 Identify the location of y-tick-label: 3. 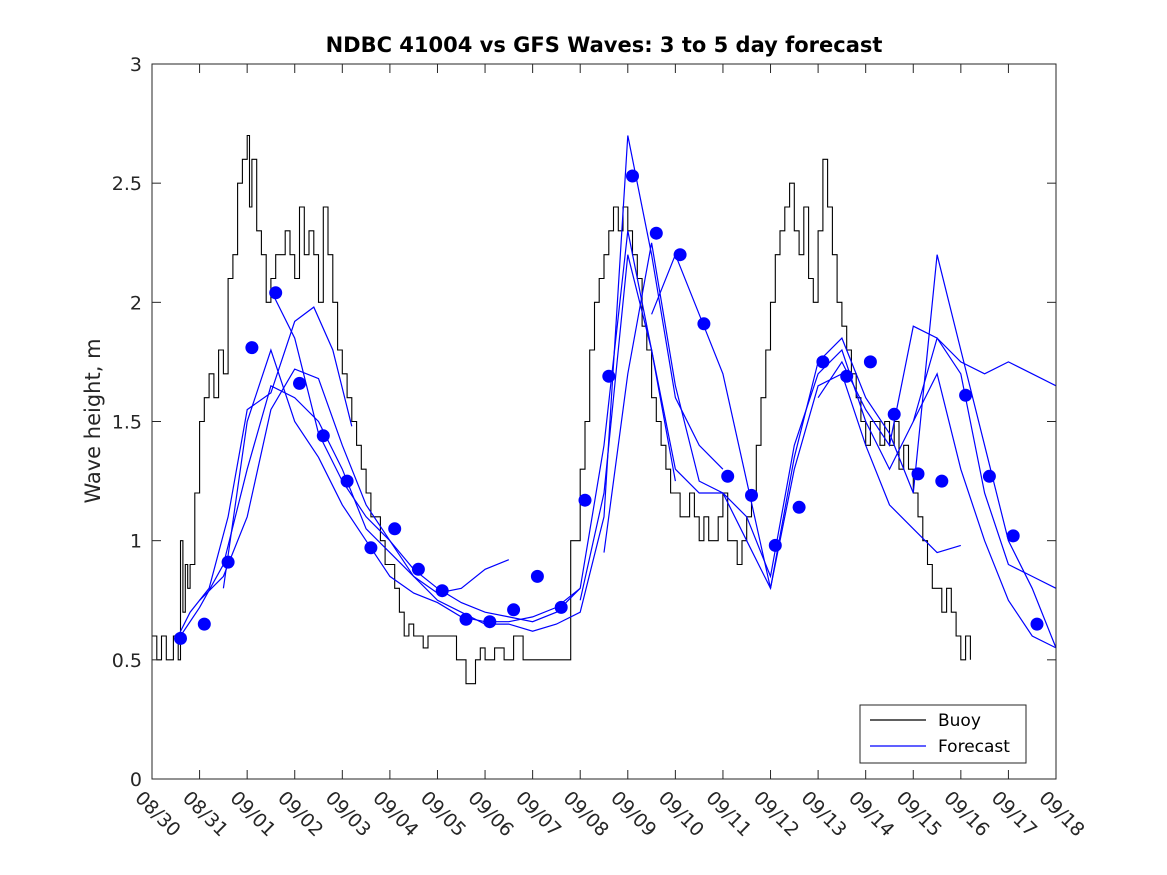
(136, 65).